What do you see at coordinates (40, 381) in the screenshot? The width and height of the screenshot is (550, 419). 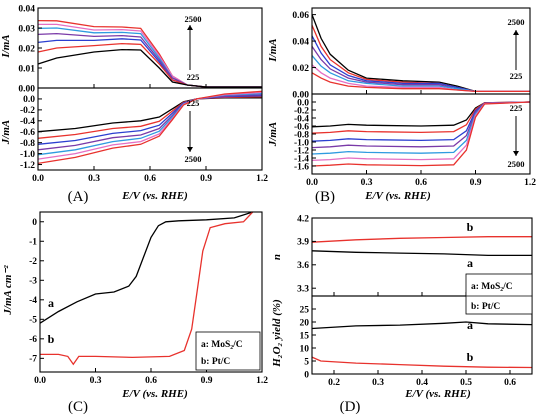 I see `c-xtick-label: 0.0` at bounding box center [40, 381].